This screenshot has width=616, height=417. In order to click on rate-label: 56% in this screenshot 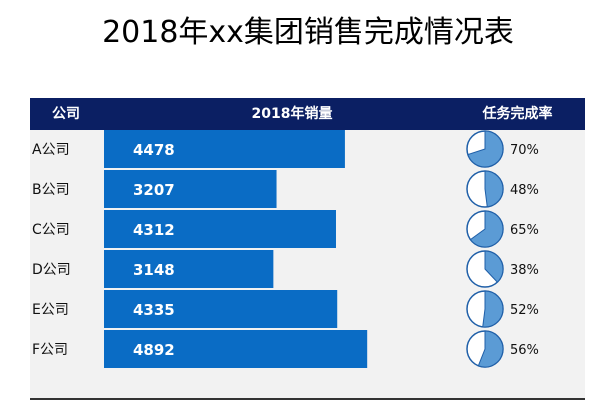, I will do `click(524, 350)`.